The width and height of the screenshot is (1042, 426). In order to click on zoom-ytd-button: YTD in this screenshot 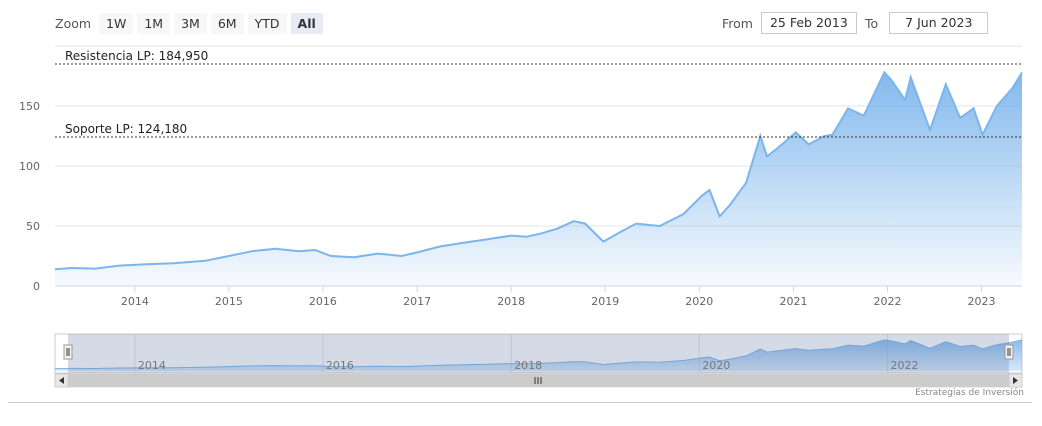, I will do `click(267, 23)`.